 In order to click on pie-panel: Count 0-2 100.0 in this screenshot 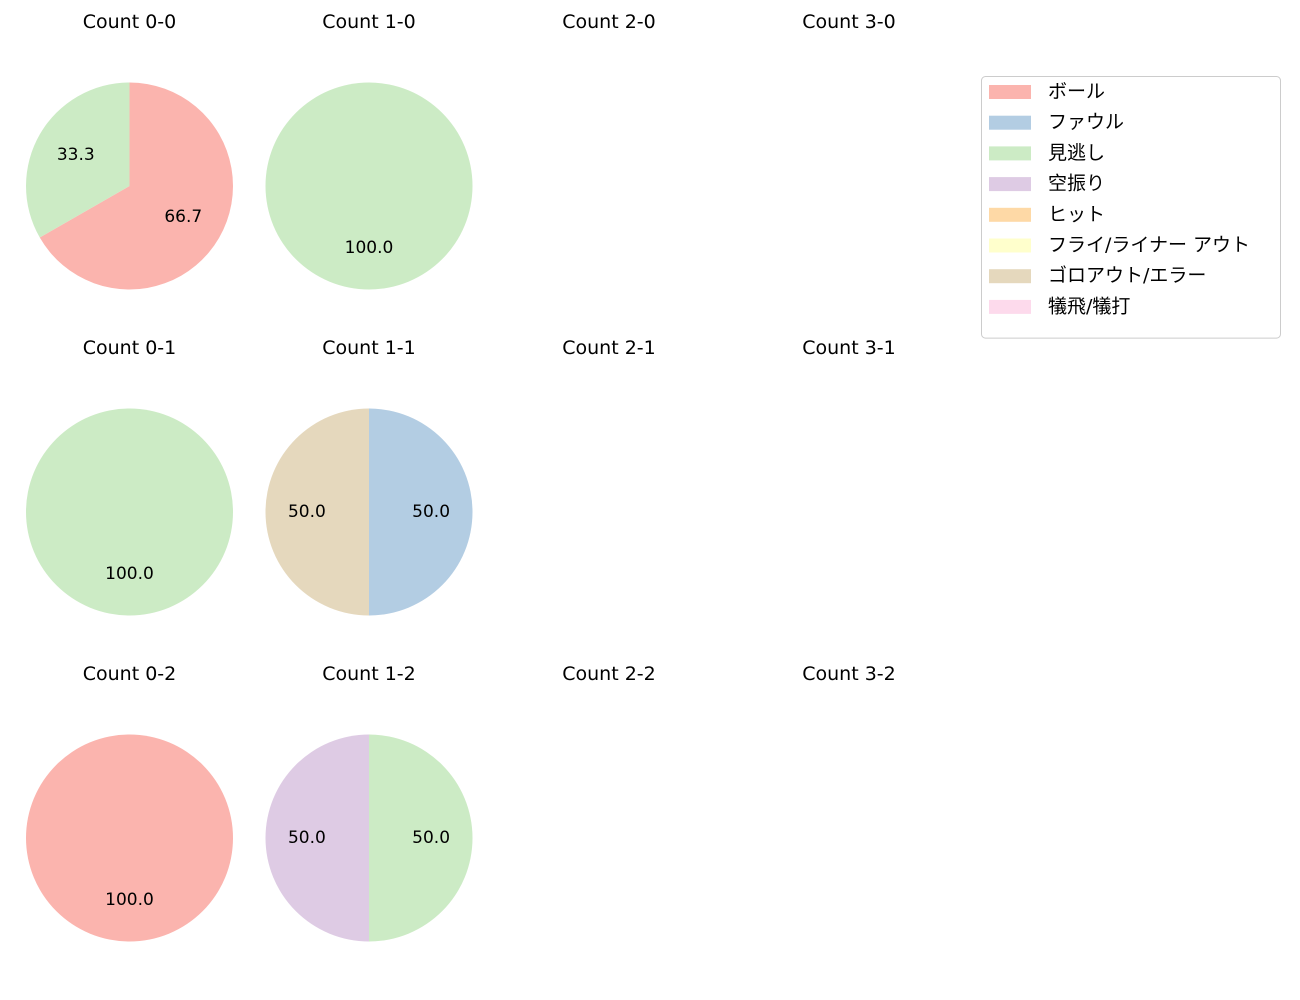, I will do `click(129, 802)`.